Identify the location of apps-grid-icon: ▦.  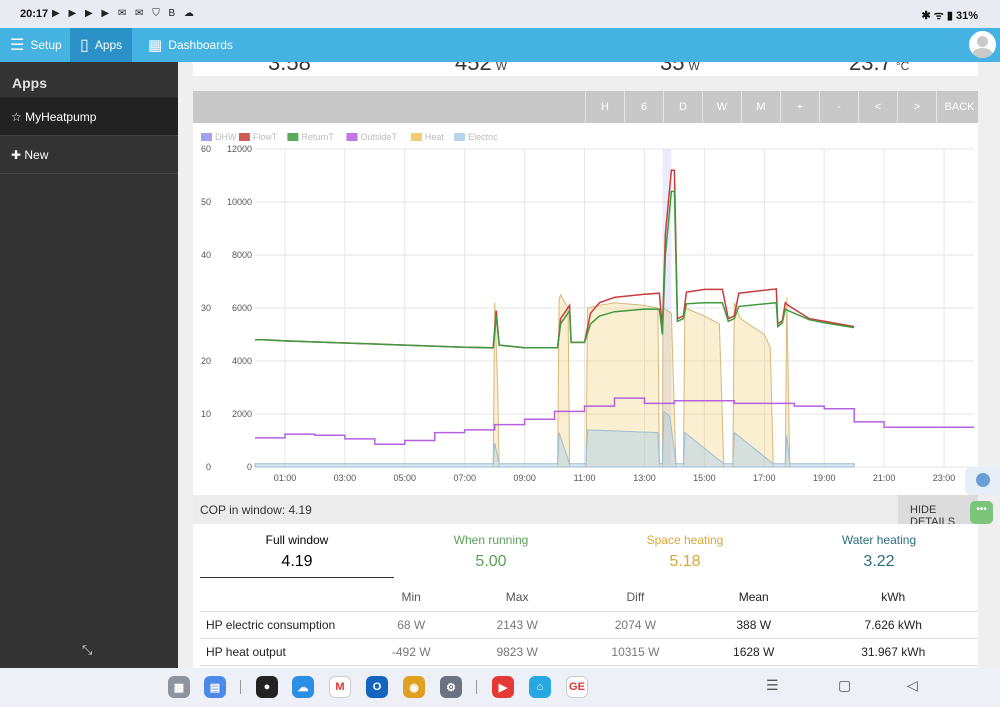
(179, 687).